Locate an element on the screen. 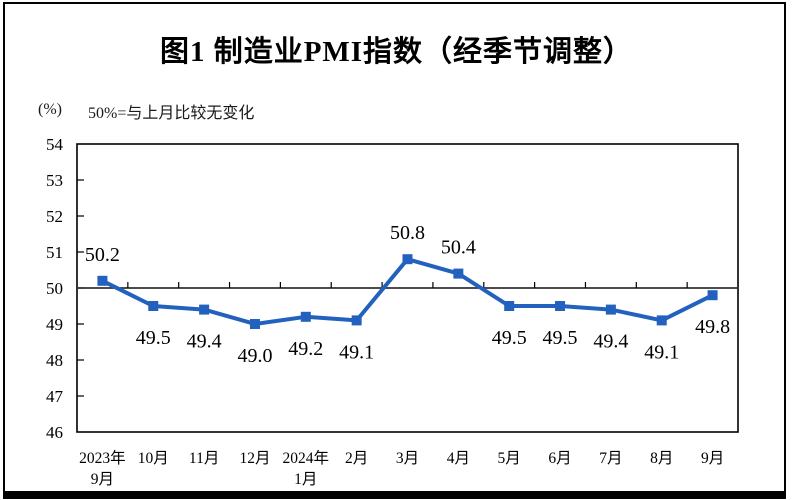  x-axis-label: 1月 is located at coordinates (305, 479).